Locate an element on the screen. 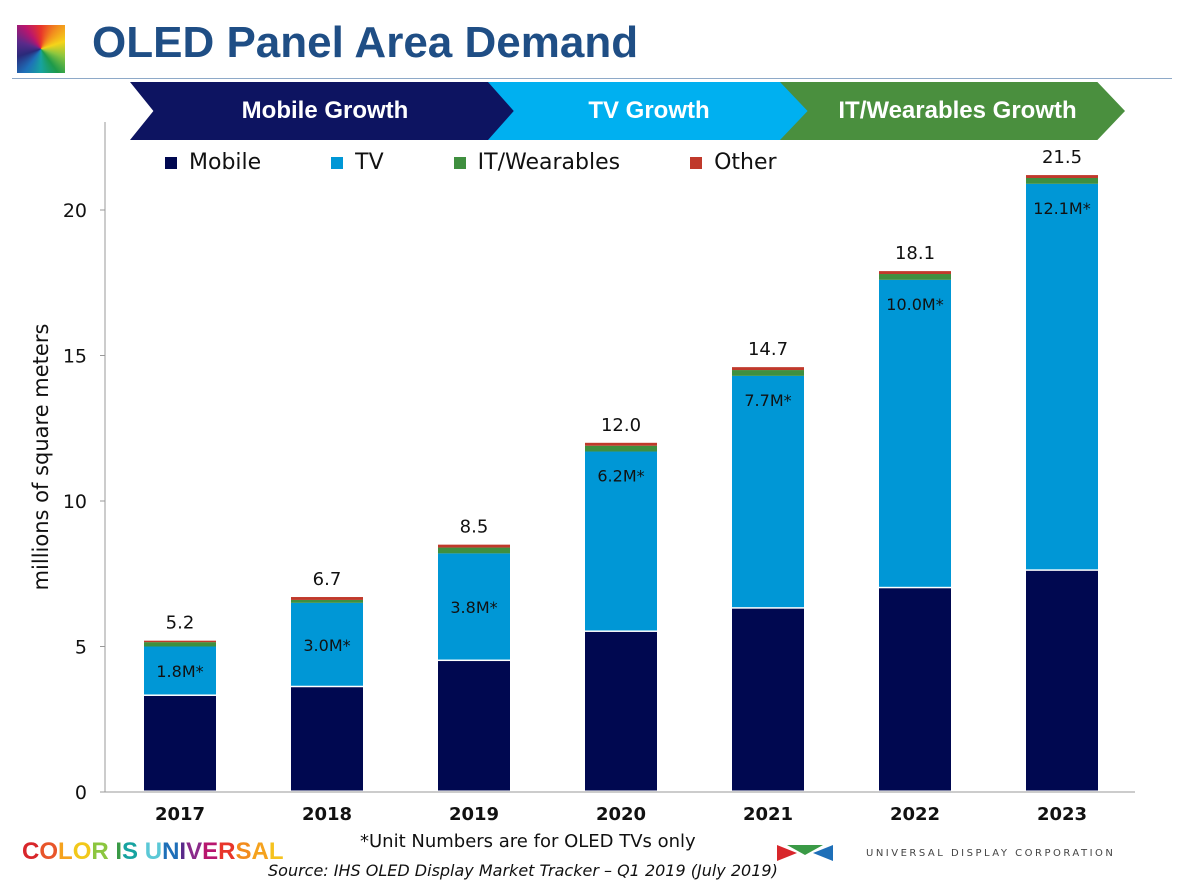 The height and width of the screenshot is (886, 1187). total-label: 8.5 is located at coordinates (474, 527).